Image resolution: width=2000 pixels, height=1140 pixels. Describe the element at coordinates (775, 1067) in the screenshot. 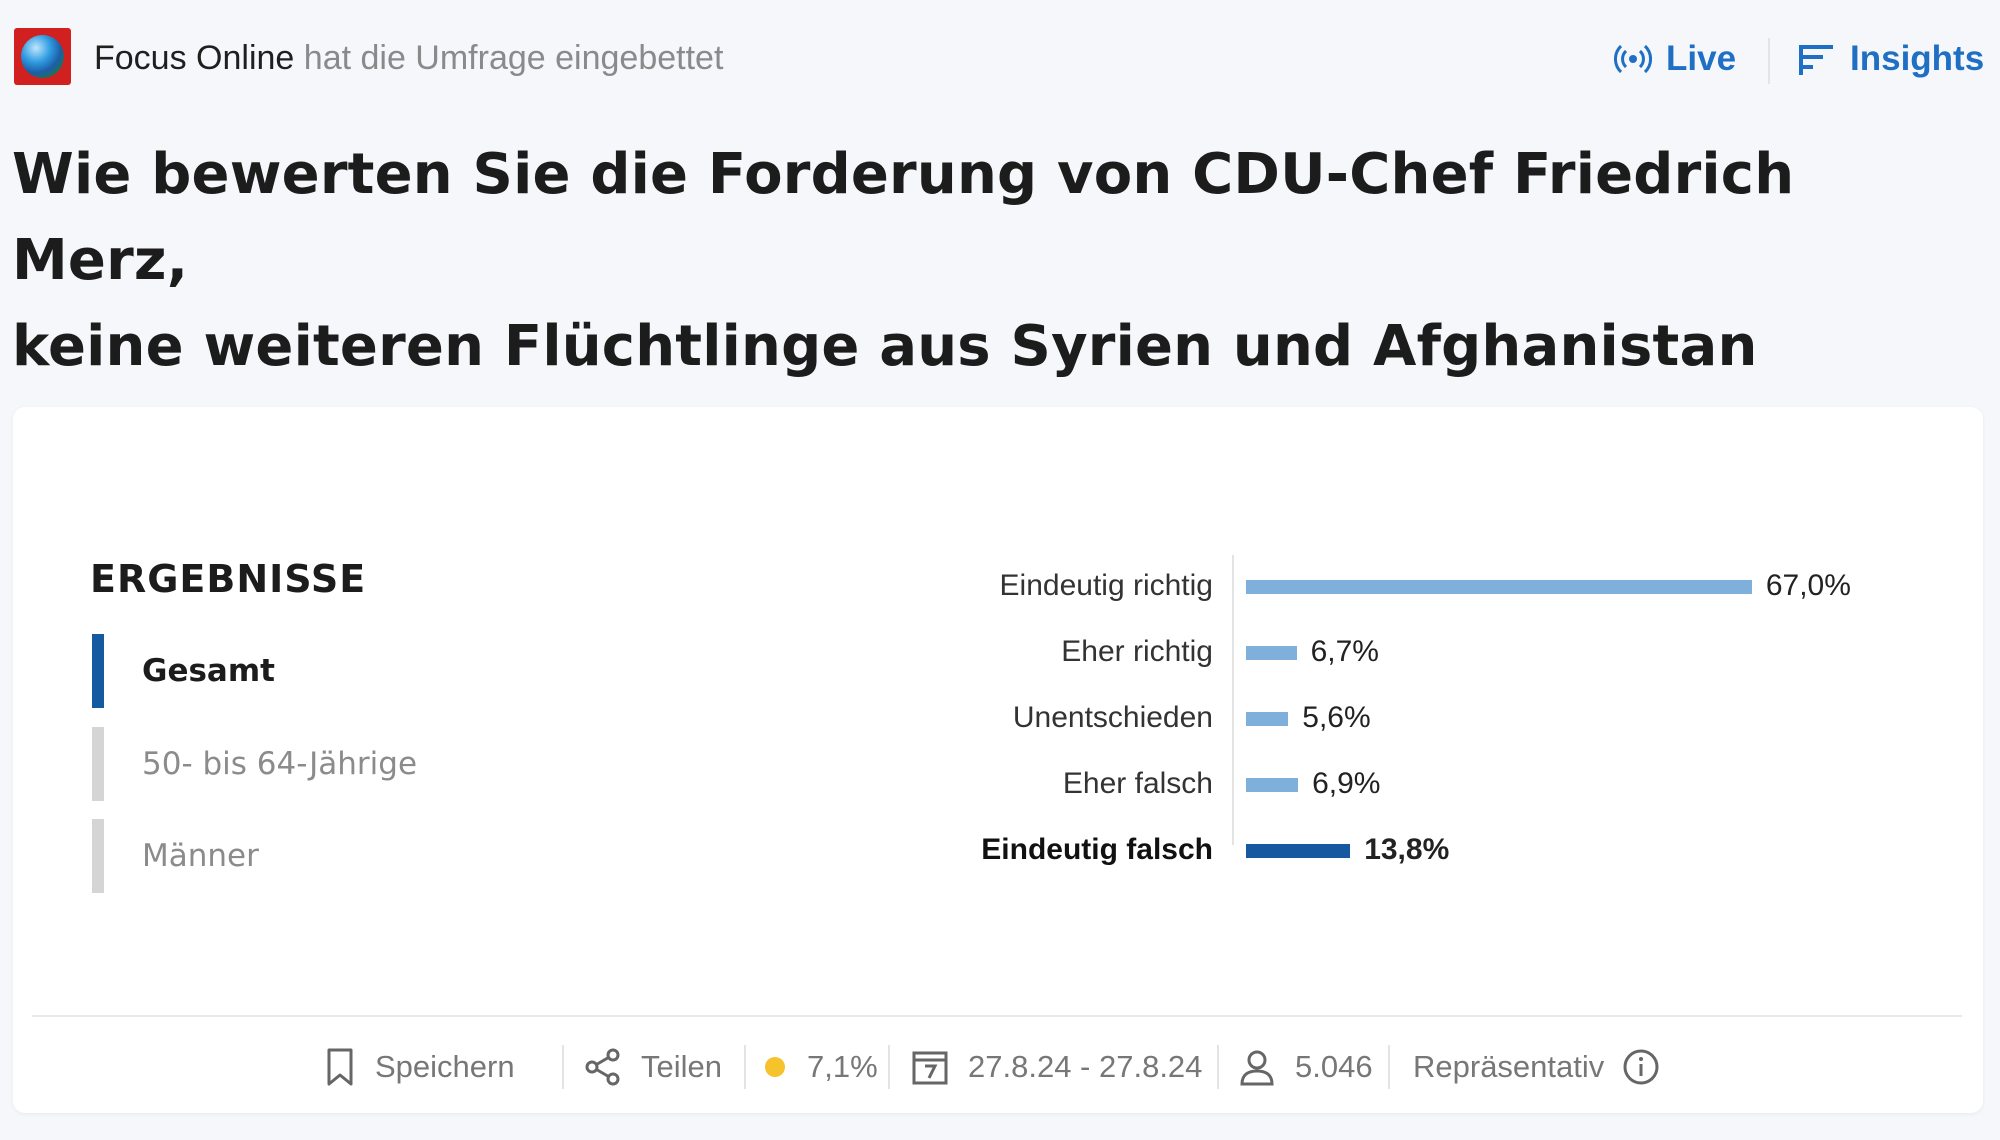

I see `status-dot-icon` at that location.